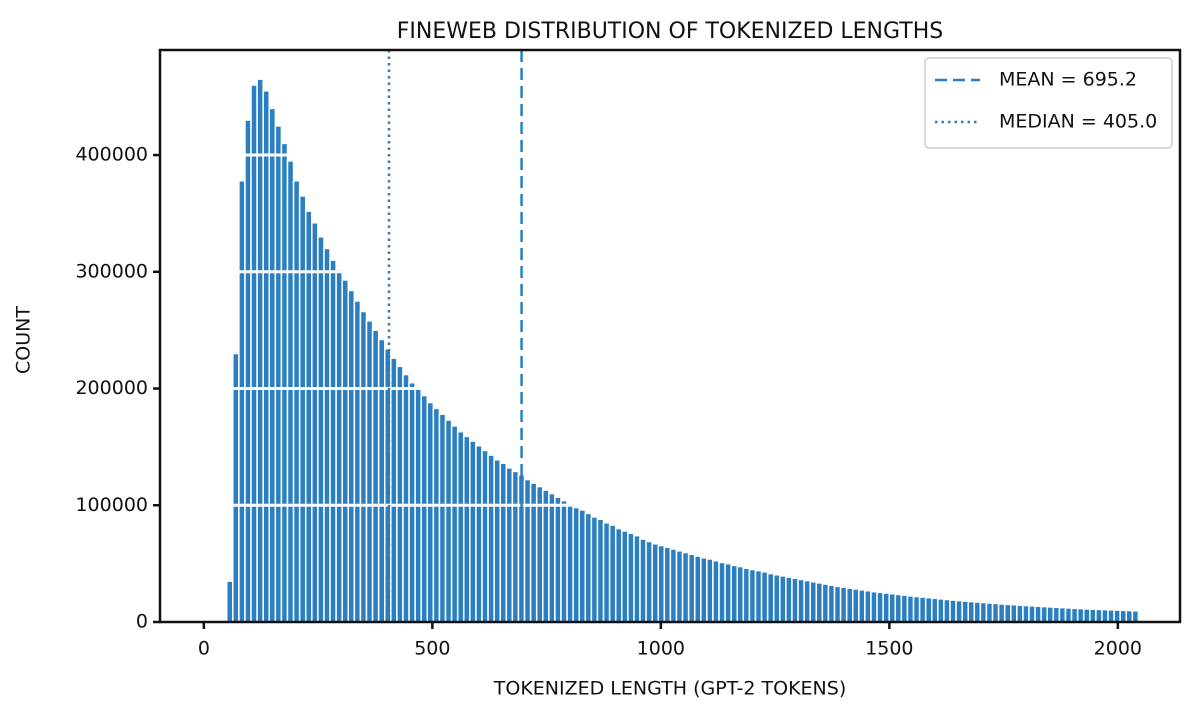  What do you see at coordinates (1068, 80) in the screenshot?
I see `legend-label: MEAN = 695.2` at bounding box center [1068, 80].